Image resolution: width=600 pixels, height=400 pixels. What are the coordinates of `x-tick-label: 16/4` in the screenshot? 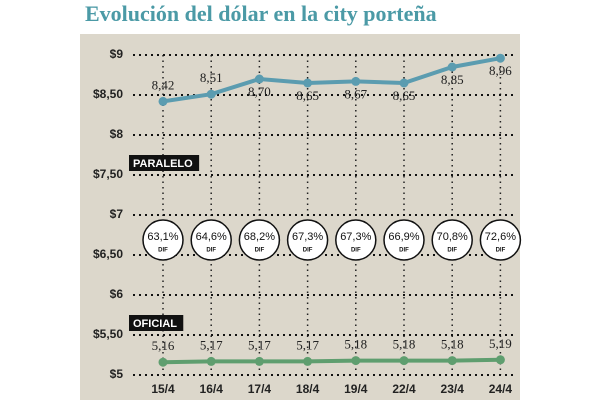 It's located at (212, 389).